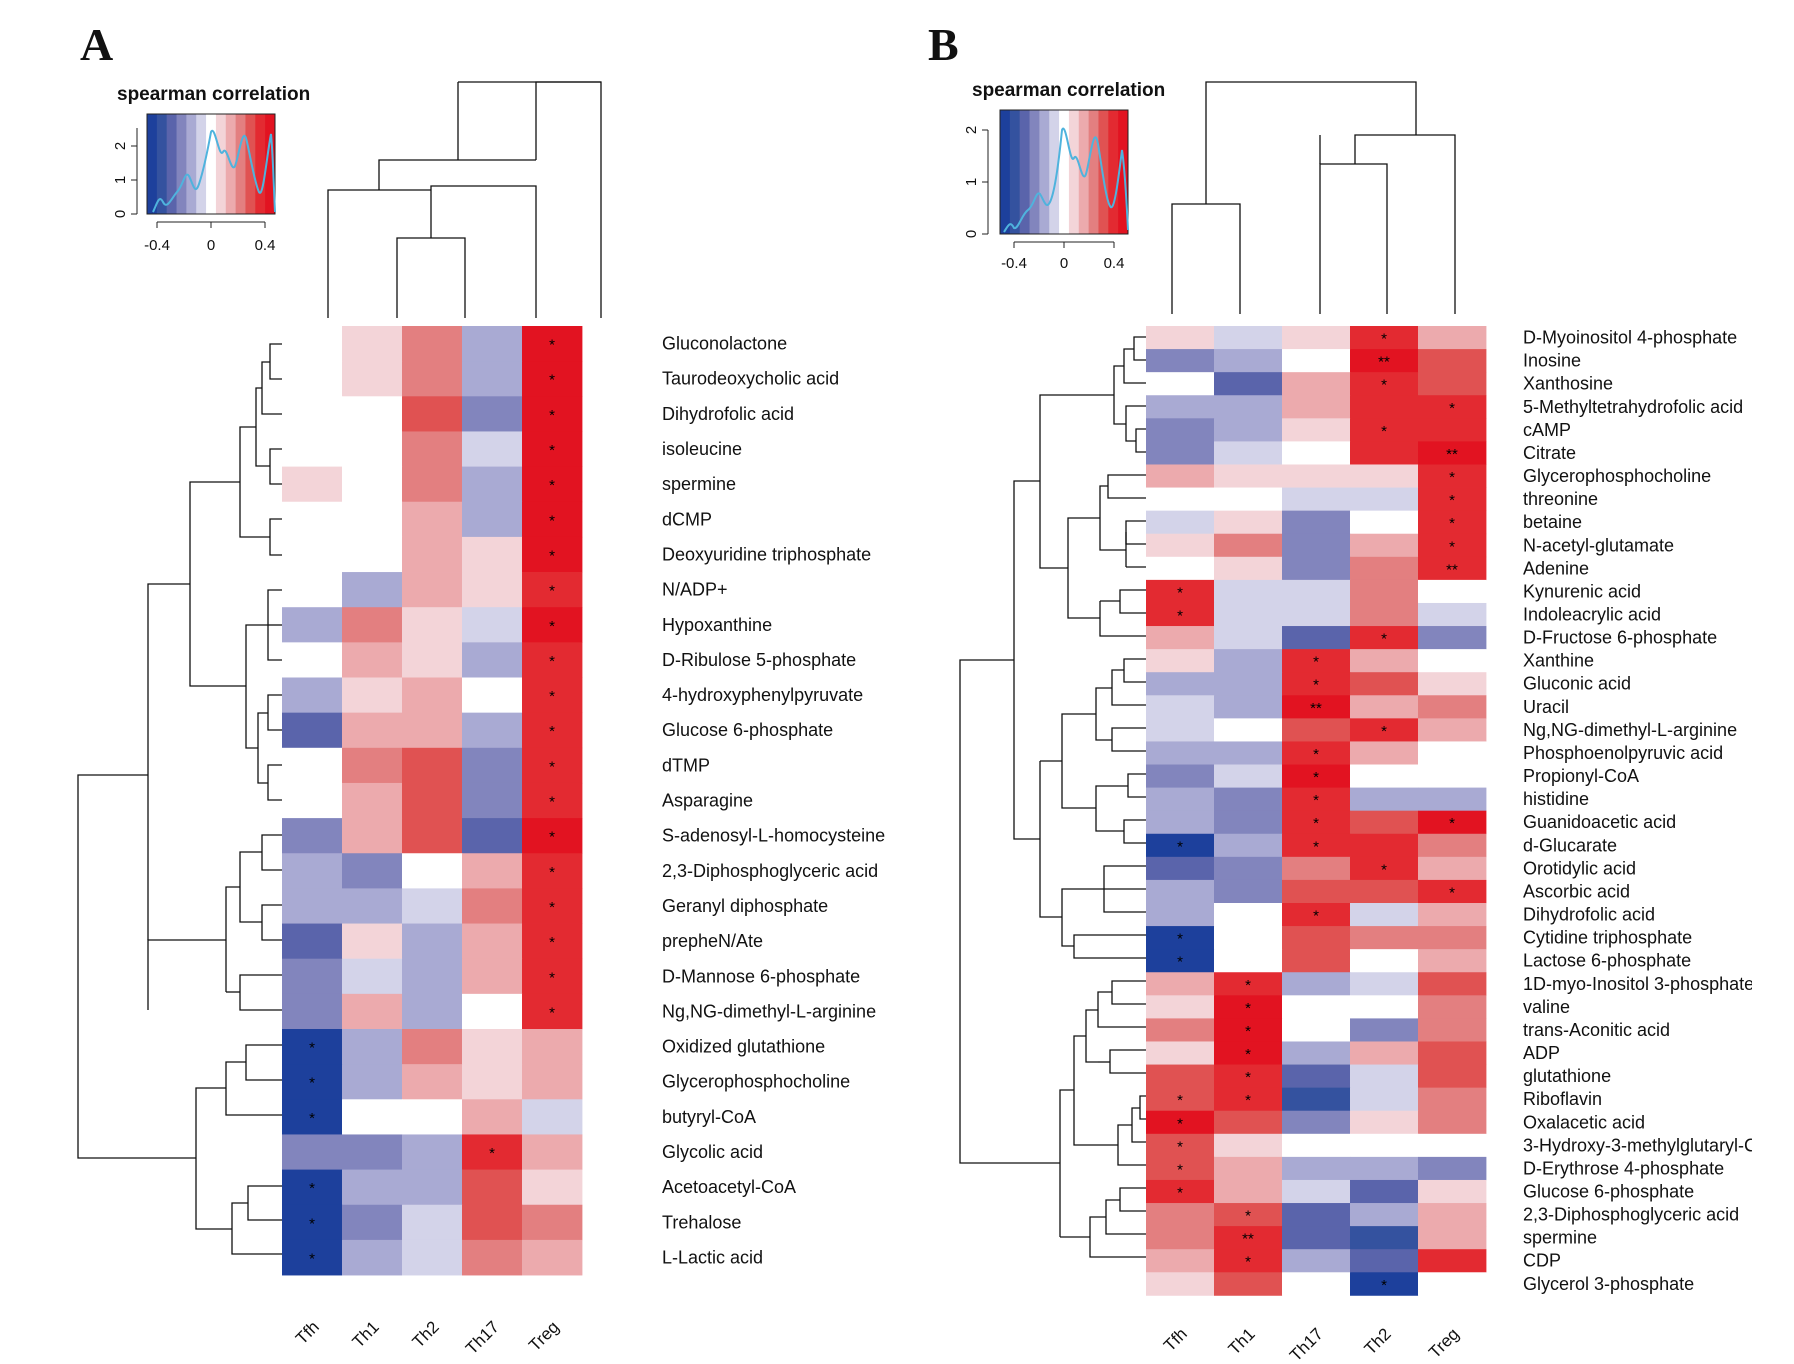 The image size is (1794, 1364). Describe the element at coordinates (1552, 361) in the screenshot. I see `row-label: Inosine` at that location.